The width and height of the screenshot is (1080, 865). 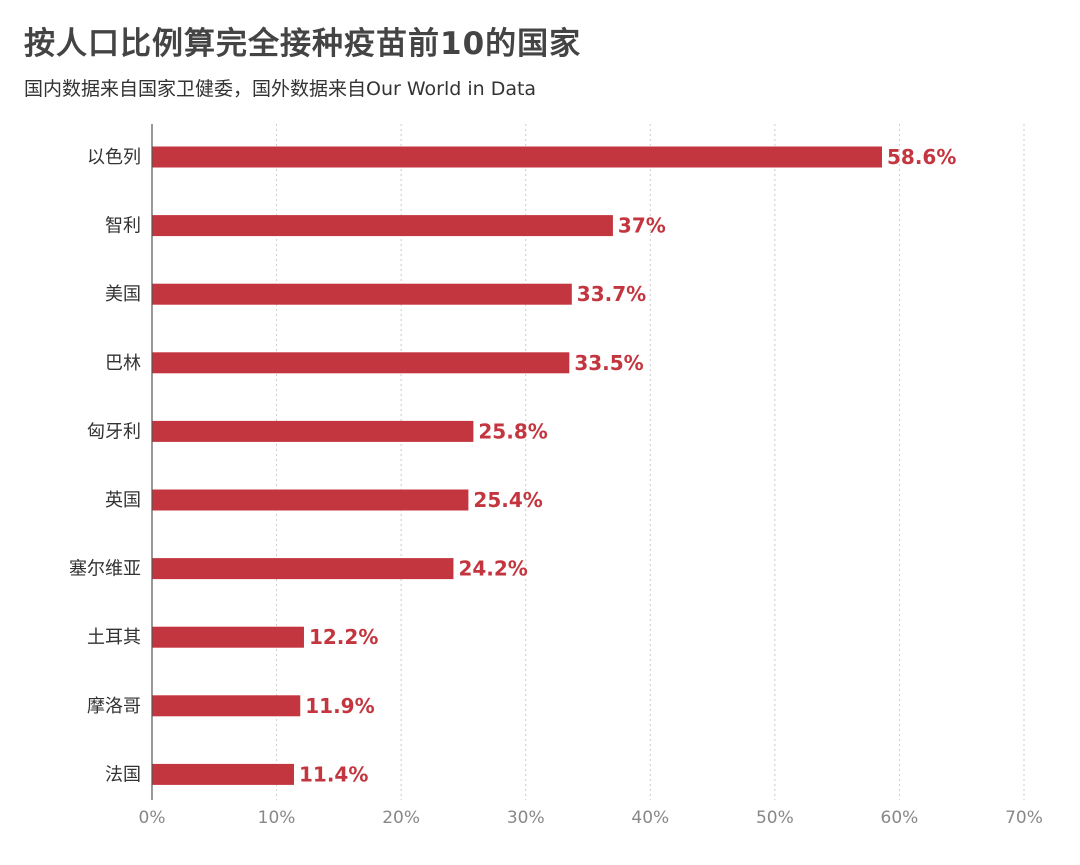 I want to click on x-tick-label: 10%, so click(x=277, y=818).